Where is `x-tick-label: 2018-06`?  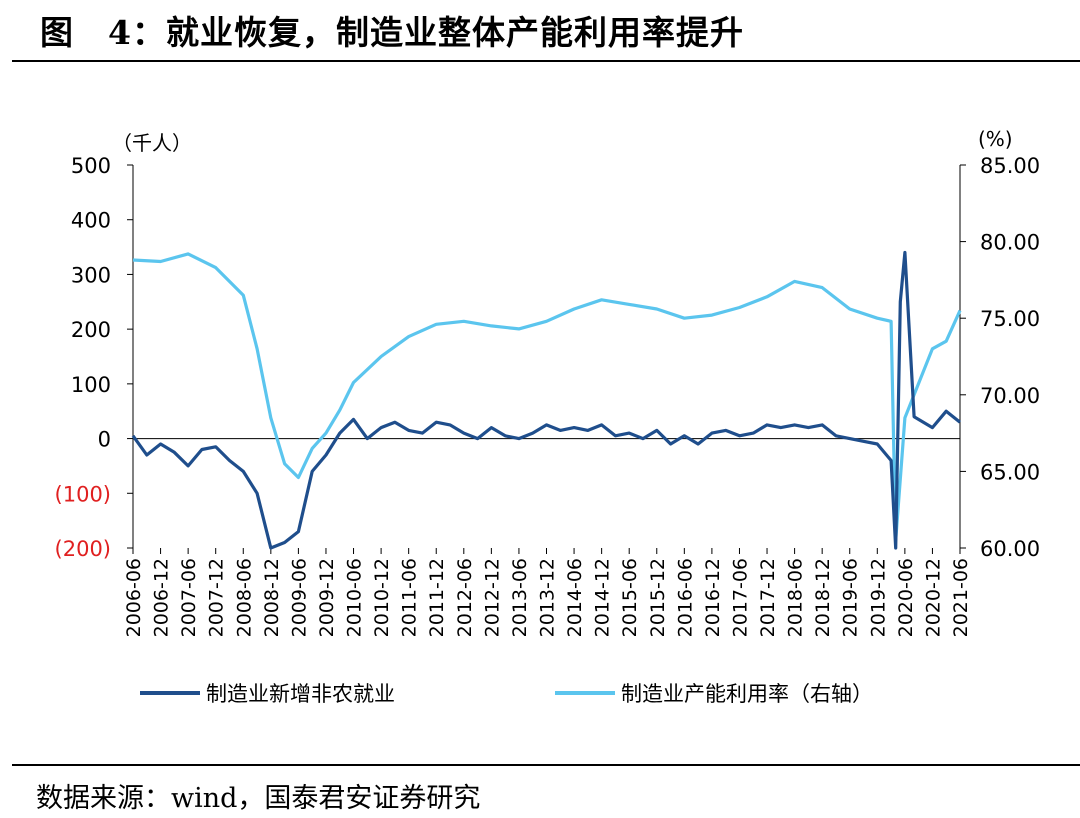
x-tick-label: 2018-06 is located at coordinates (796, 597).